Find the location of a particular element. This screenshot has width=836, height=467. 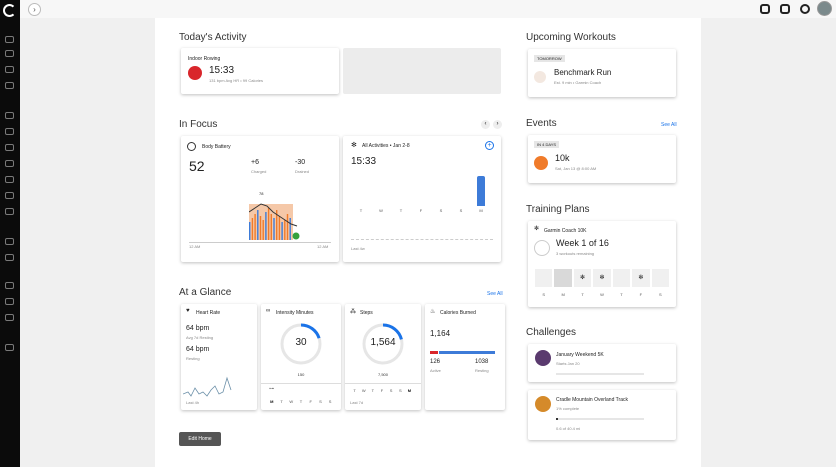

event-card: IN 4 DAYS 10k Sat, Jan 13 @ 8:00 AM is located at coordinates (602, 159).